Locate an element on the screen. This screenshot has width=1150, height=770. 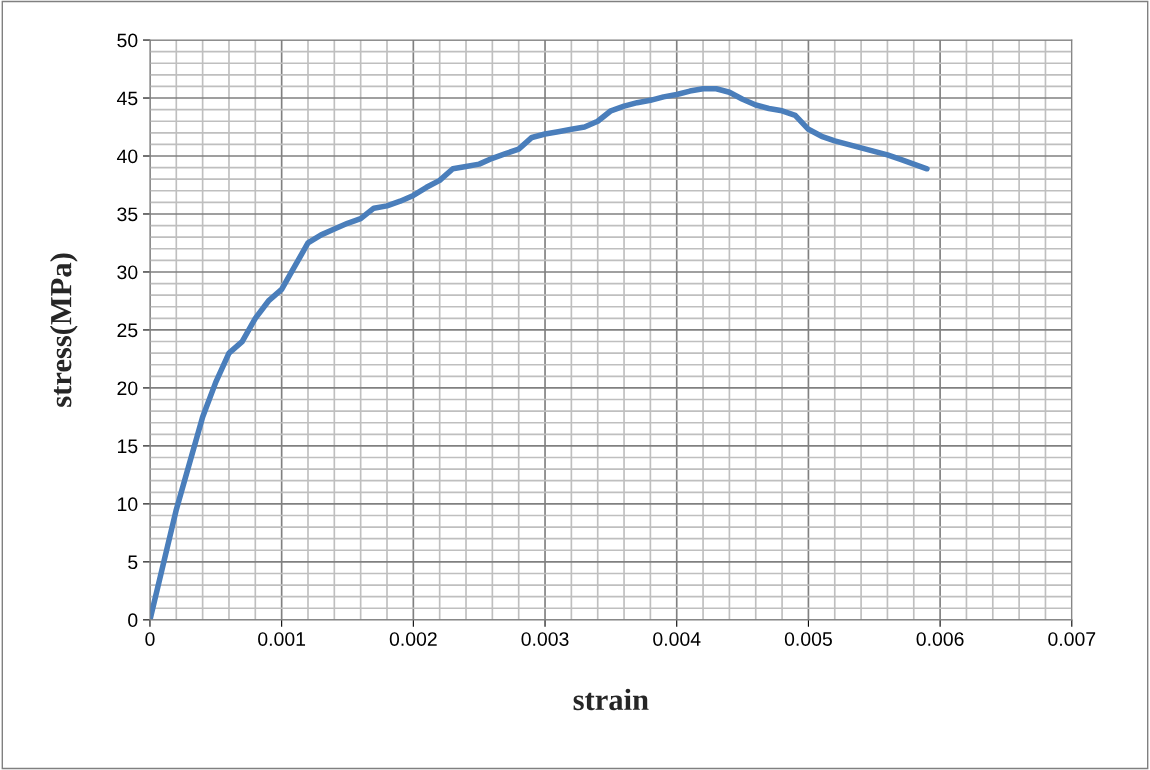
x-tick-label: 0 is located at coordinates (150, 639).